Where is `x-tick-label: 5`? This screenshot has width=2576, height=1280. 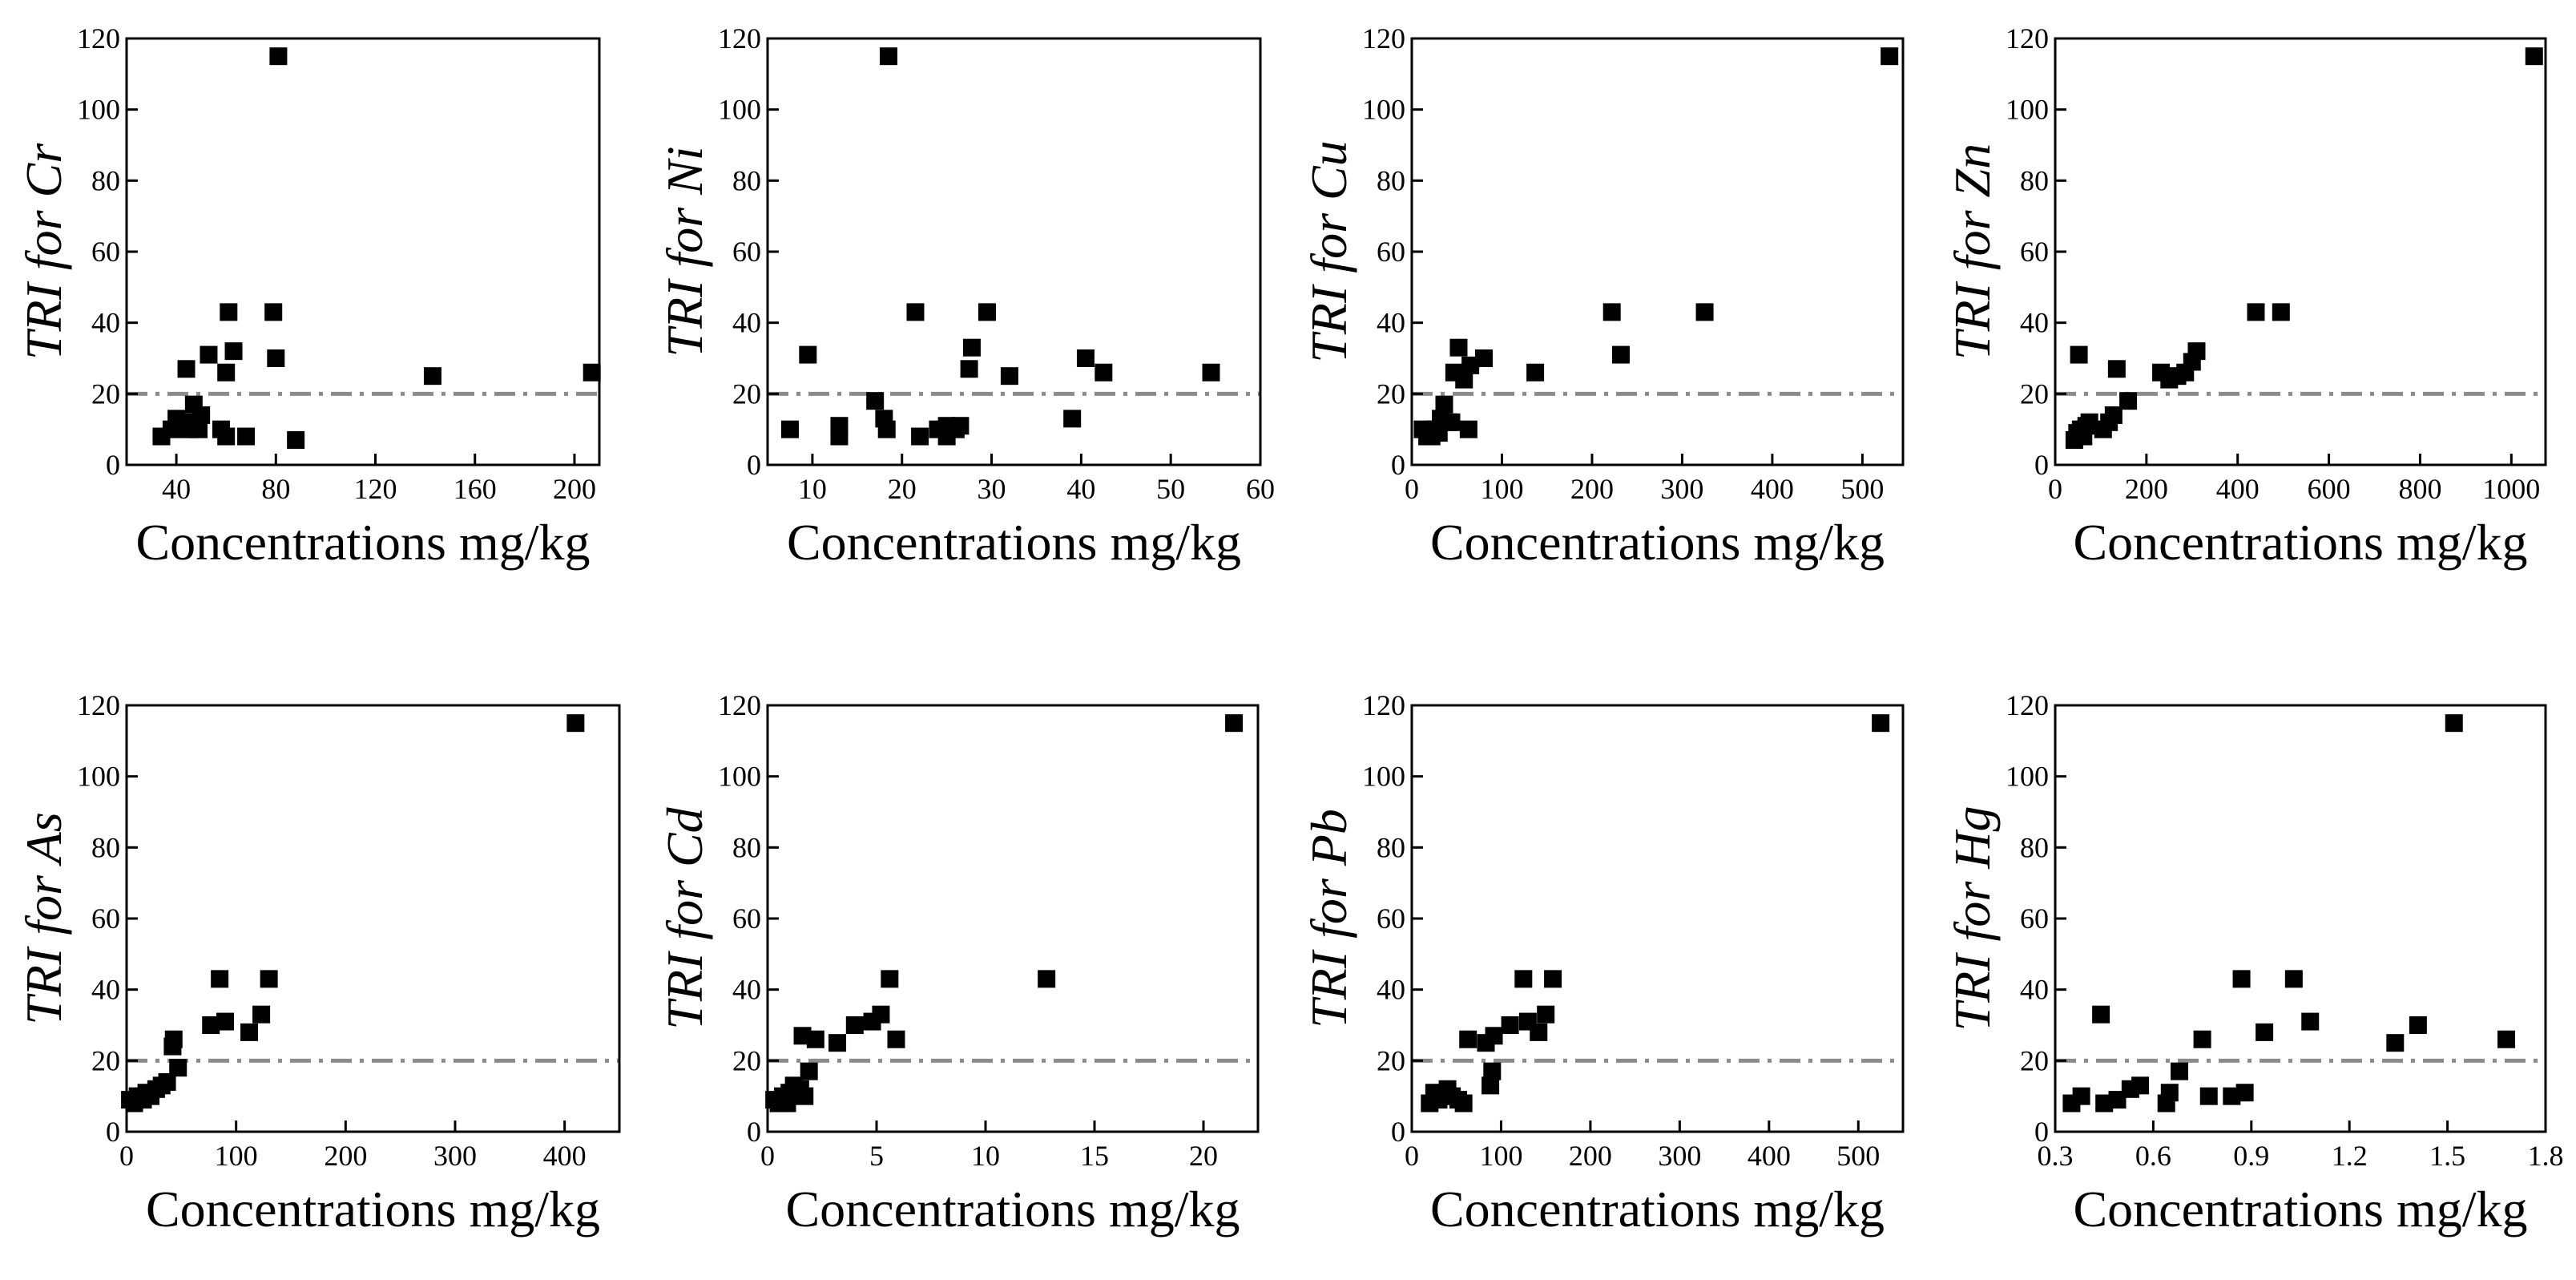
x-tick-label: 5 is located at coordinates (876, 1156).